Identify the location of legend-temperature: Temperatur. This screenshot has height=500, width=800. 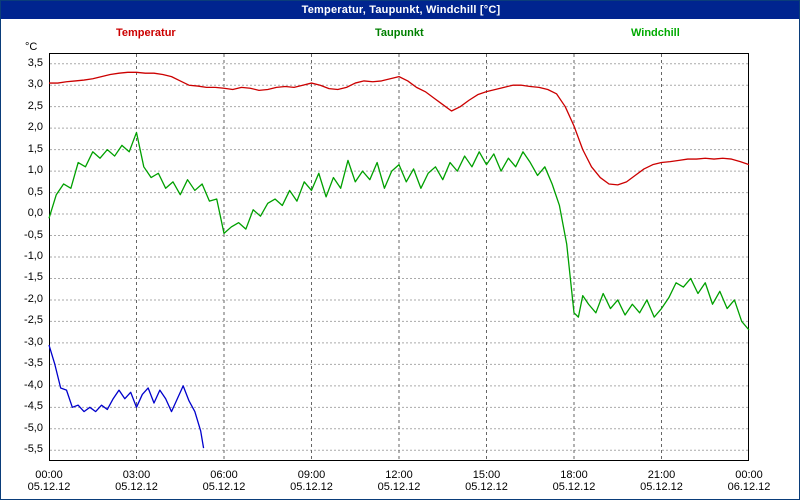
(146, 33).